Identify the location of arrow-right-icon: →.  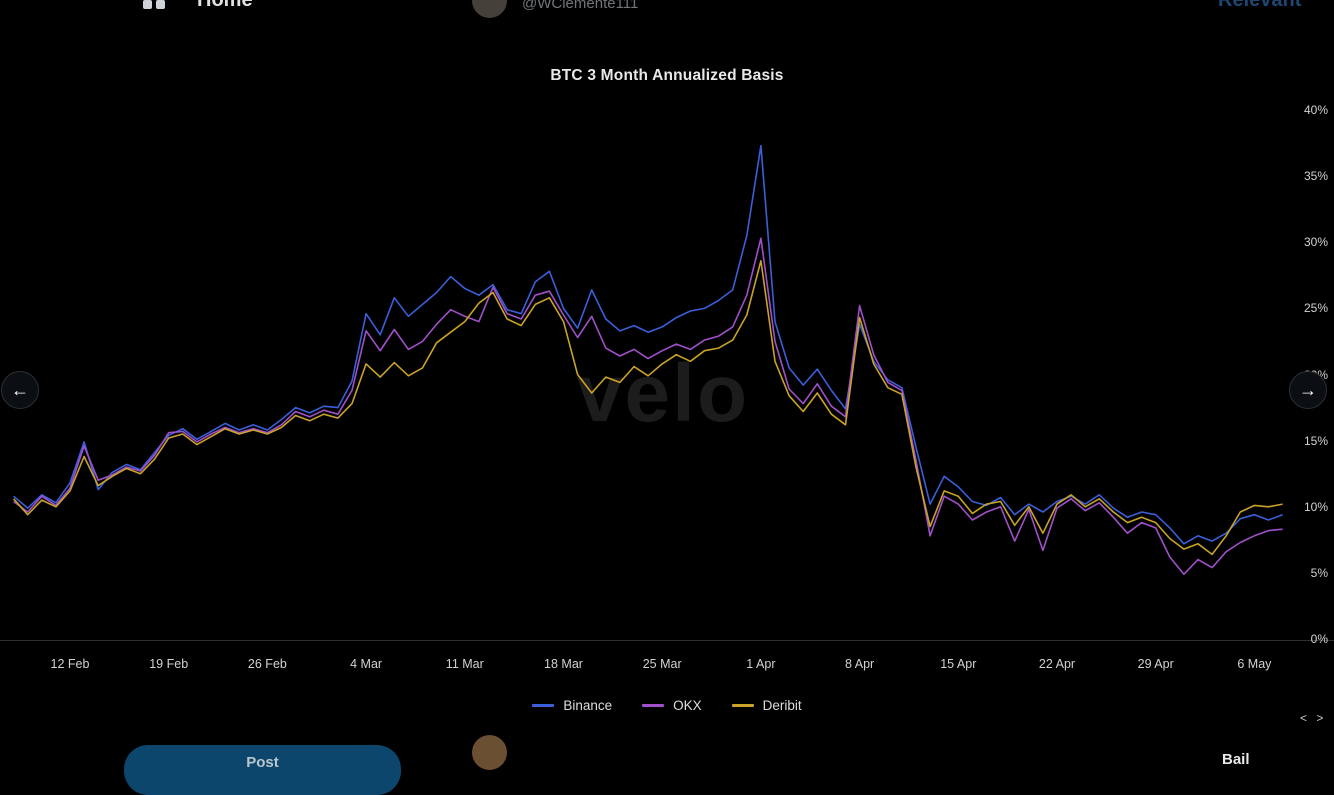
(1308, 390).